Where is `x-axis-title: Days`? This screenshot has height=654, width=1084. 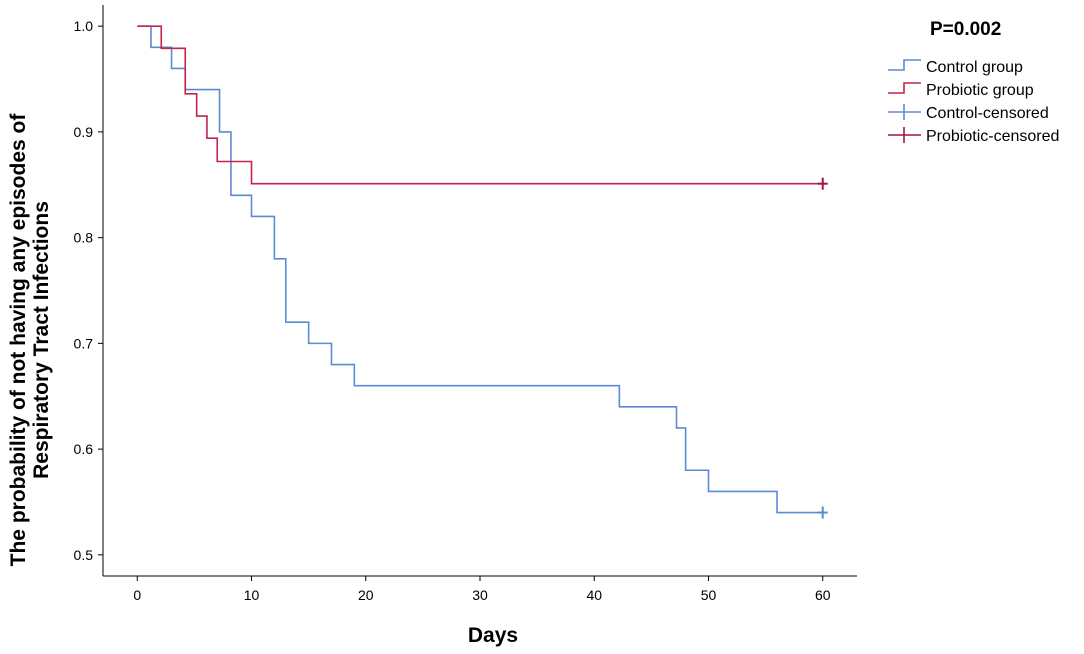
x-axis-title: Days is located at coordinates (493, 635).